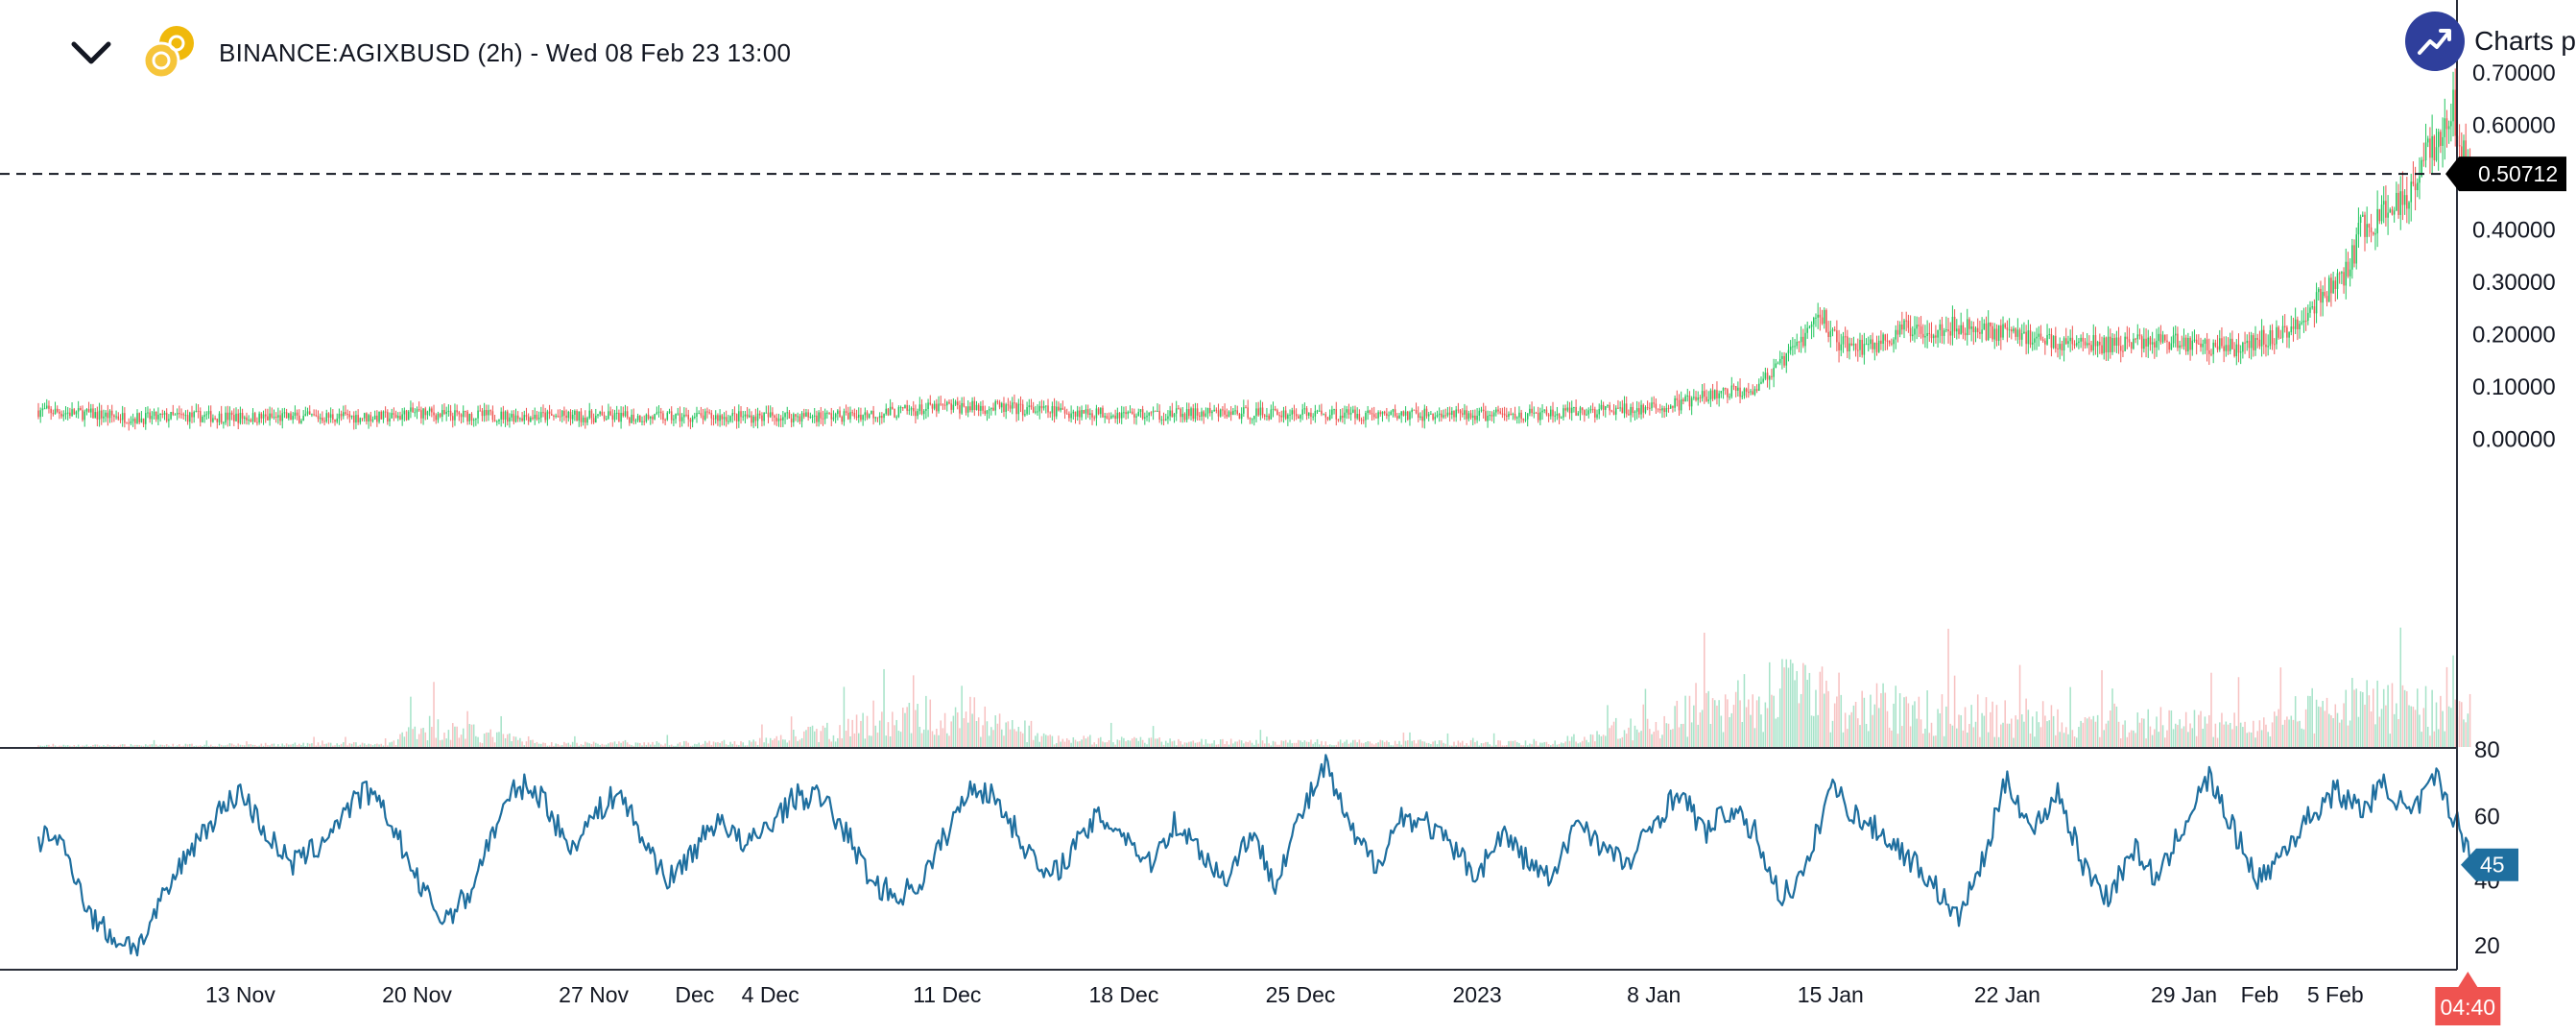  I want to click on time-tick-label: 25 Dec, so click(1301, 995).